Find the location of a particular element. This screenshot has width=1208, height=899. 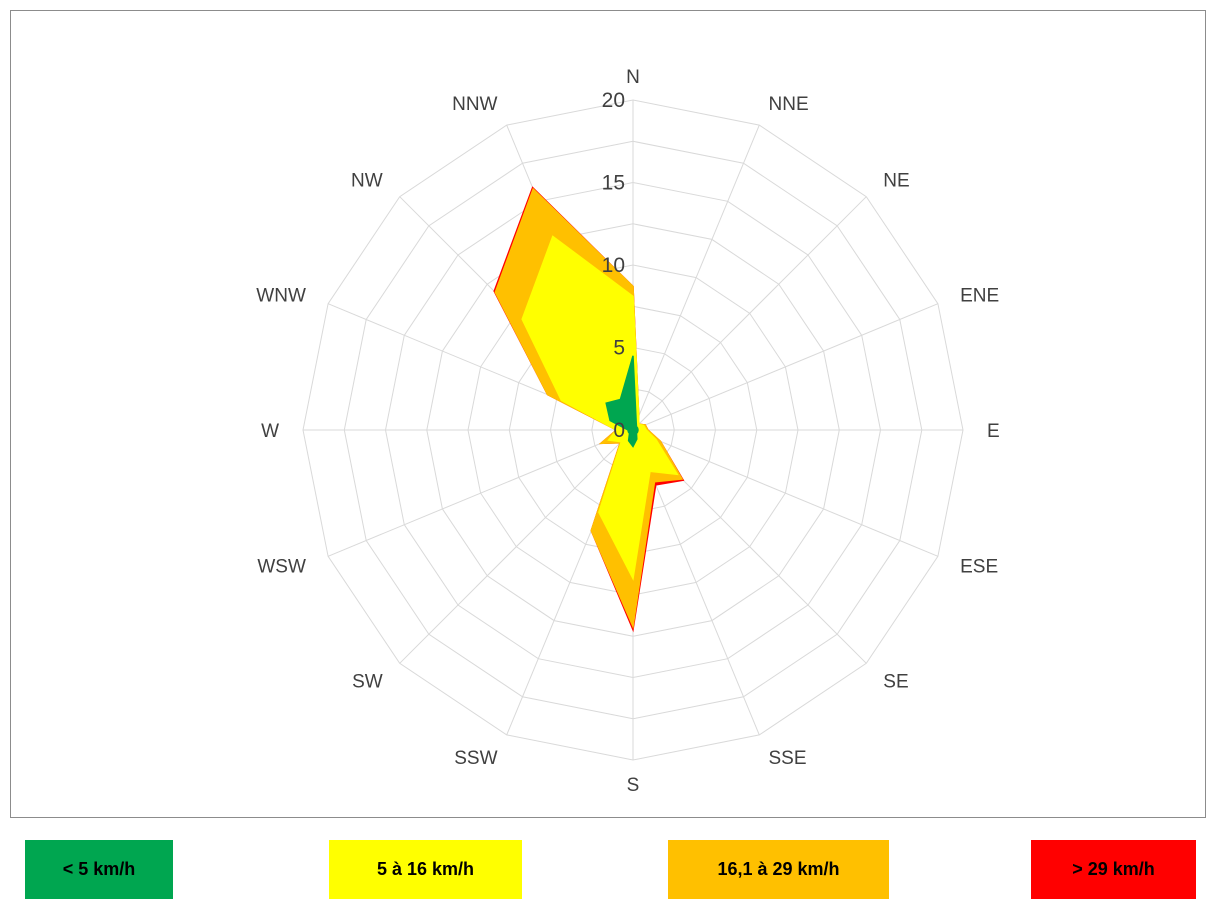

legend-label-16-29: 16,1 à 29 km/h is located at coordinates (778, 869).